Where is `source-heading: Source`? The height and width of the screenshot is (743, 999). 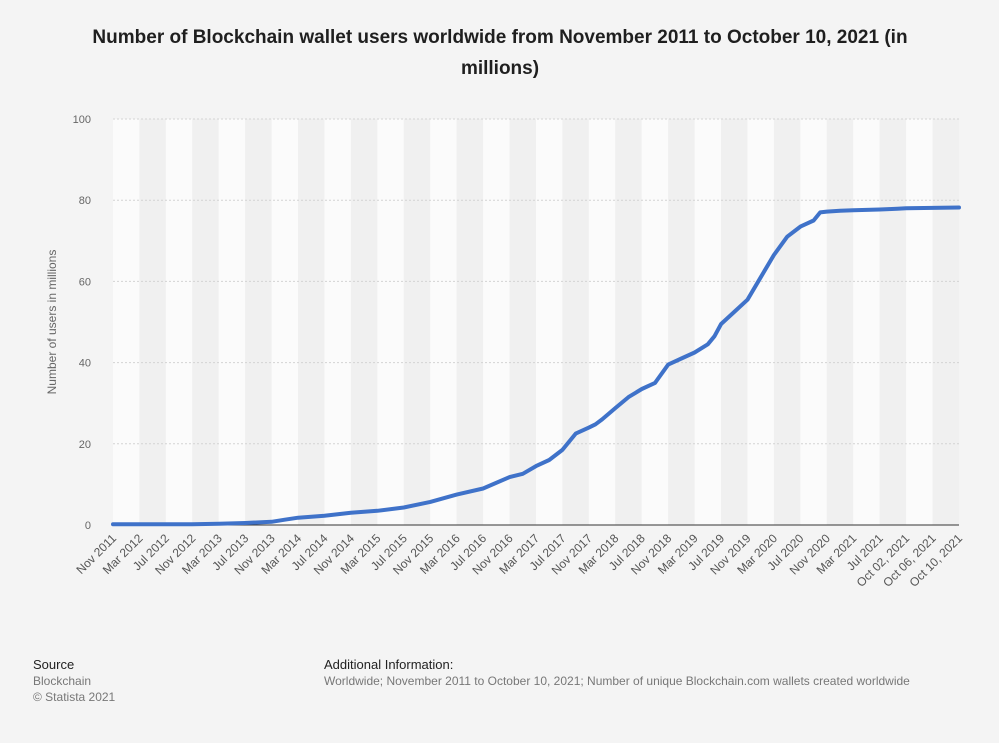
source-heading: Source is located at coordinates (54, 664).